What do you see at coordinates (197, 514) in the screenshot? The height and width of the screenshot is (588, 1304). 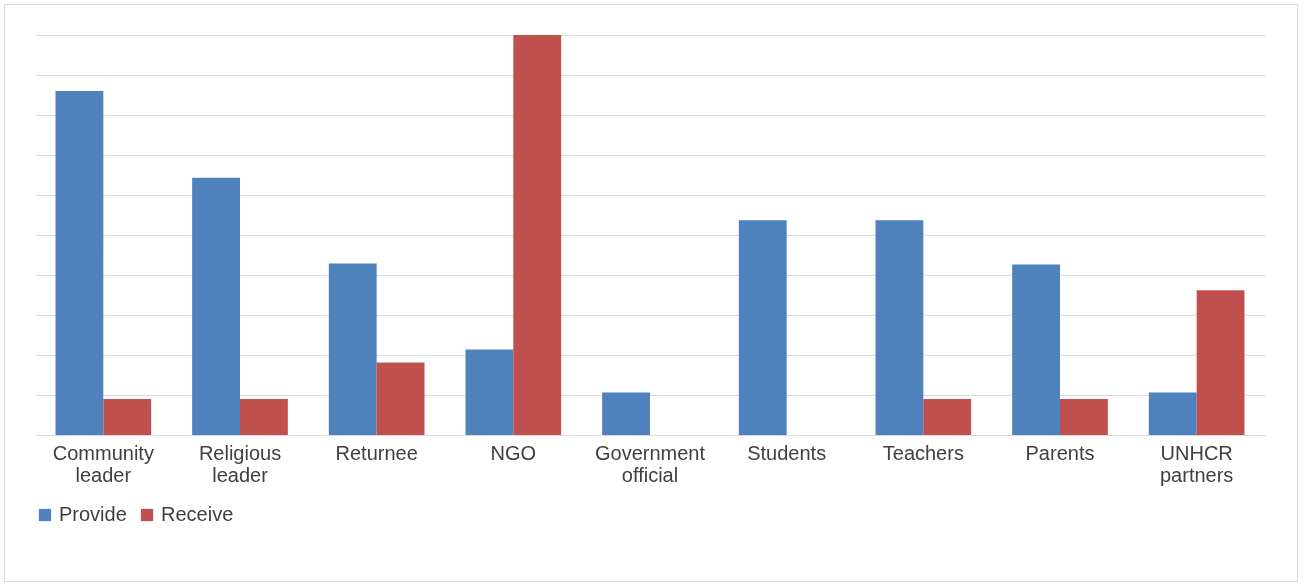 I see `legend-label: Receive` at bounding box center [197, 514].